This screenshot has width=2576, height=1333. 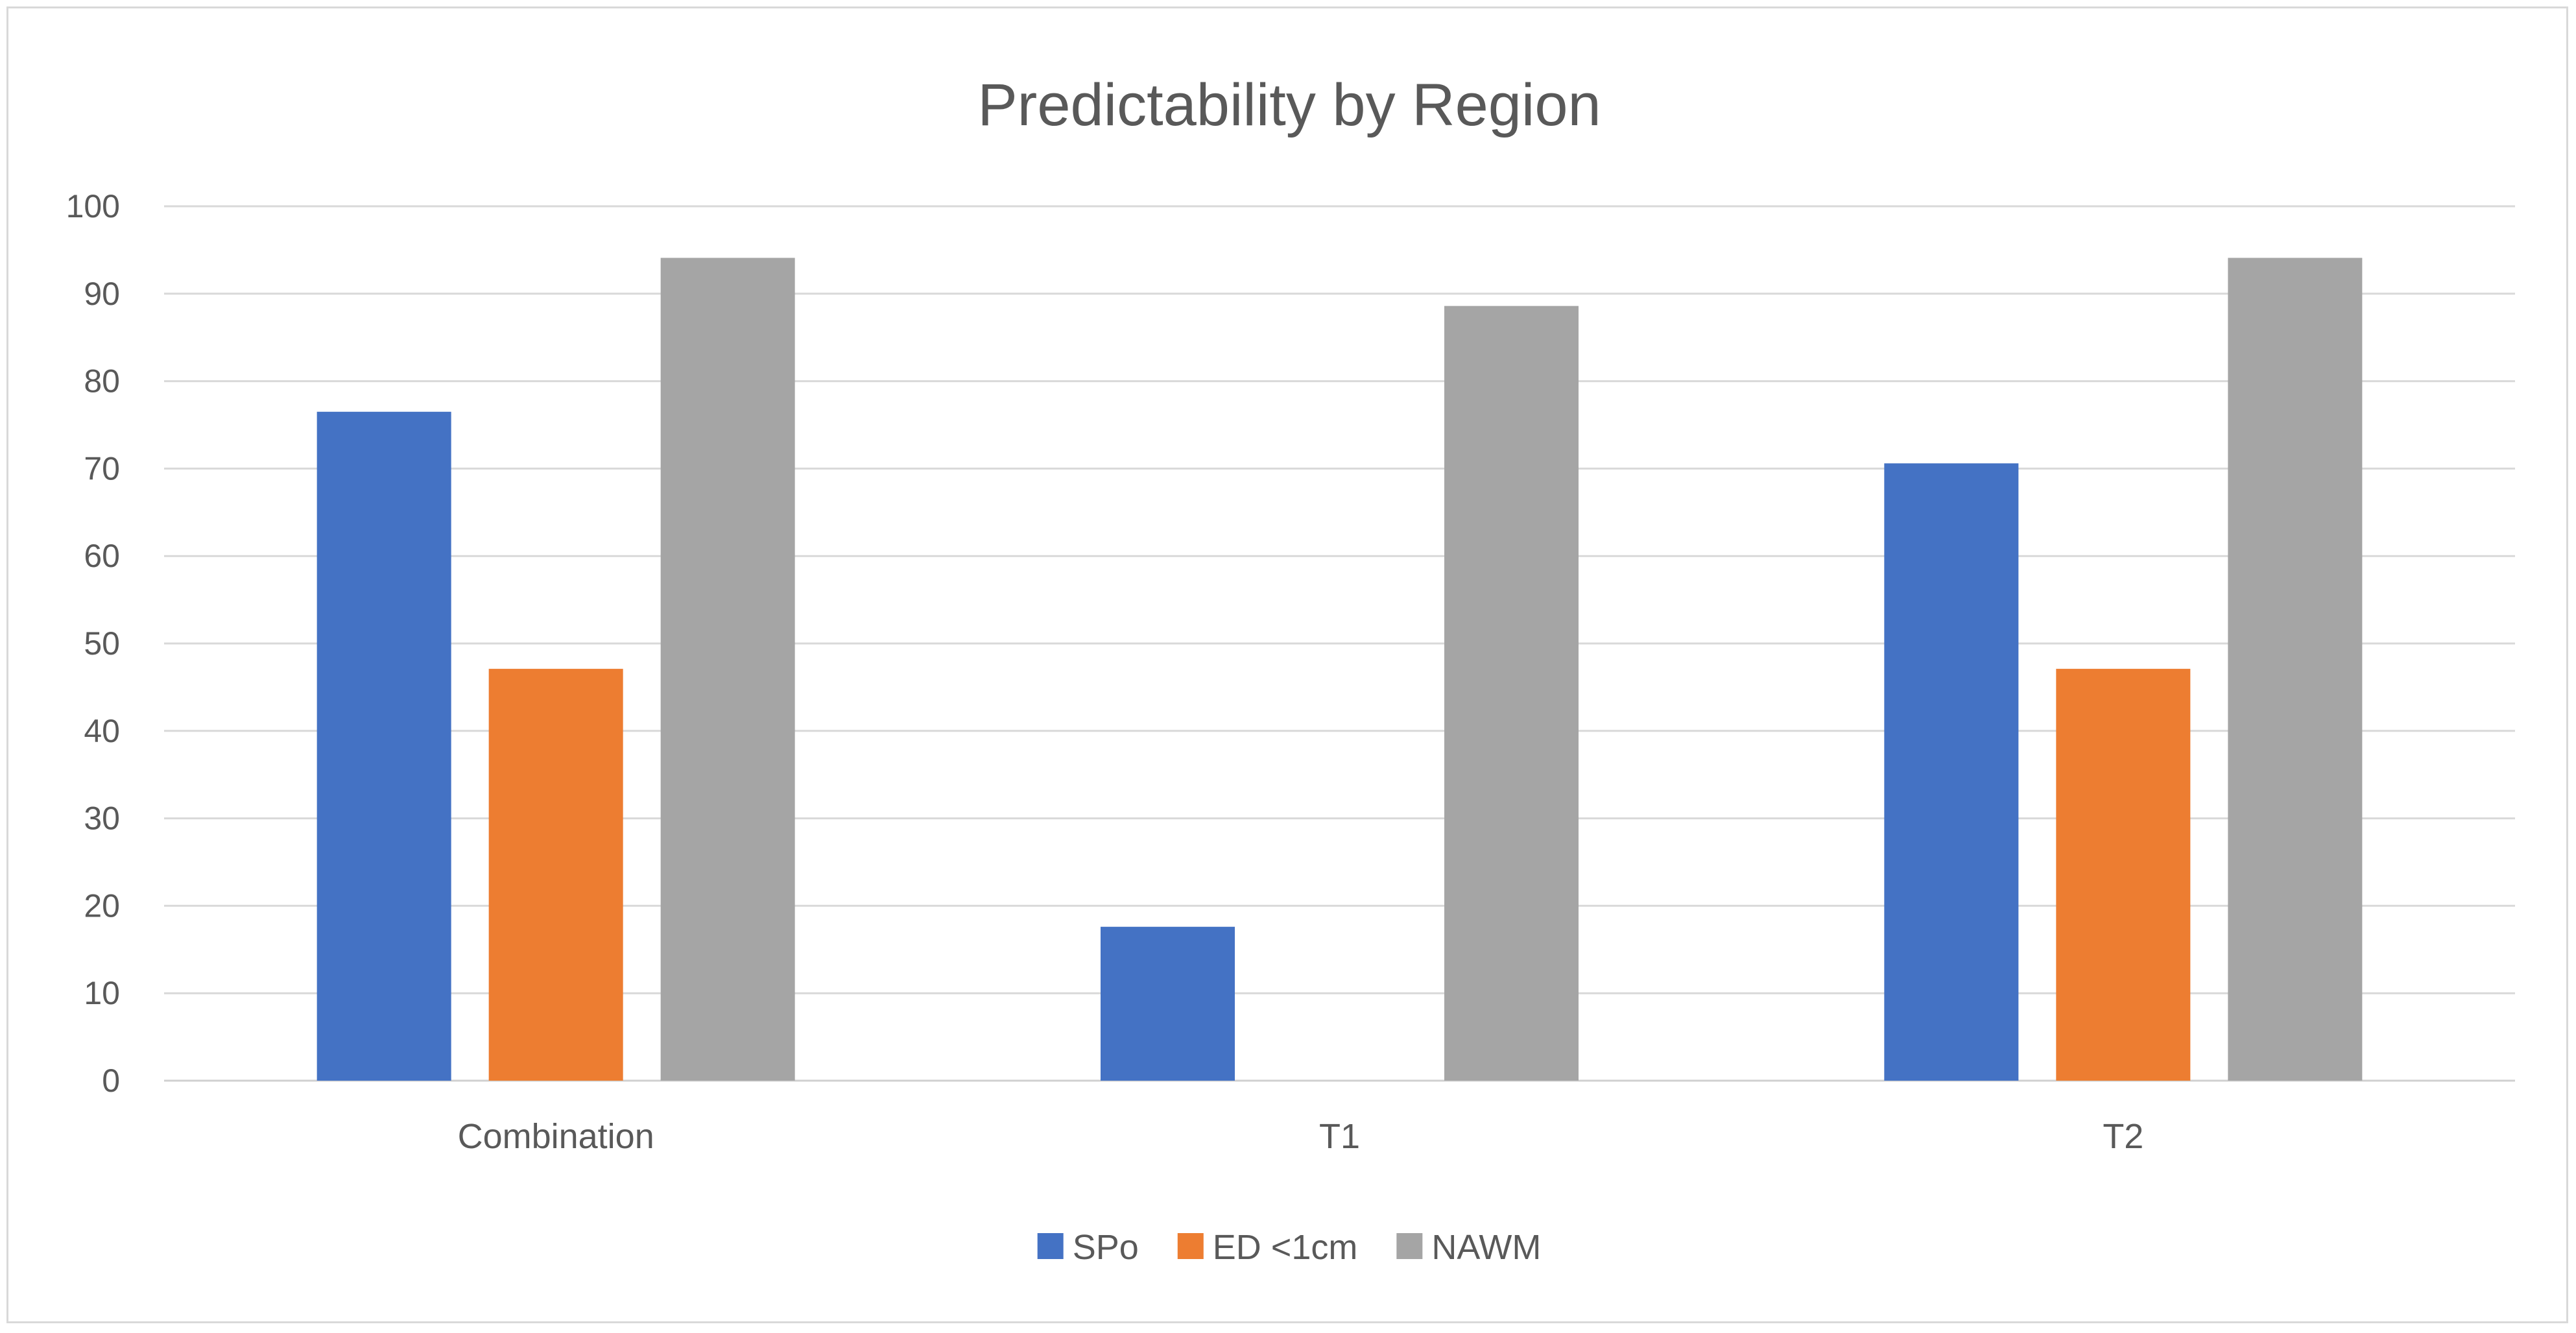 What do you see at coordinates (1285, 1247) in the screenshot?
I see `legend-label: ED <1cm` at bounding box center [1285, 1247].